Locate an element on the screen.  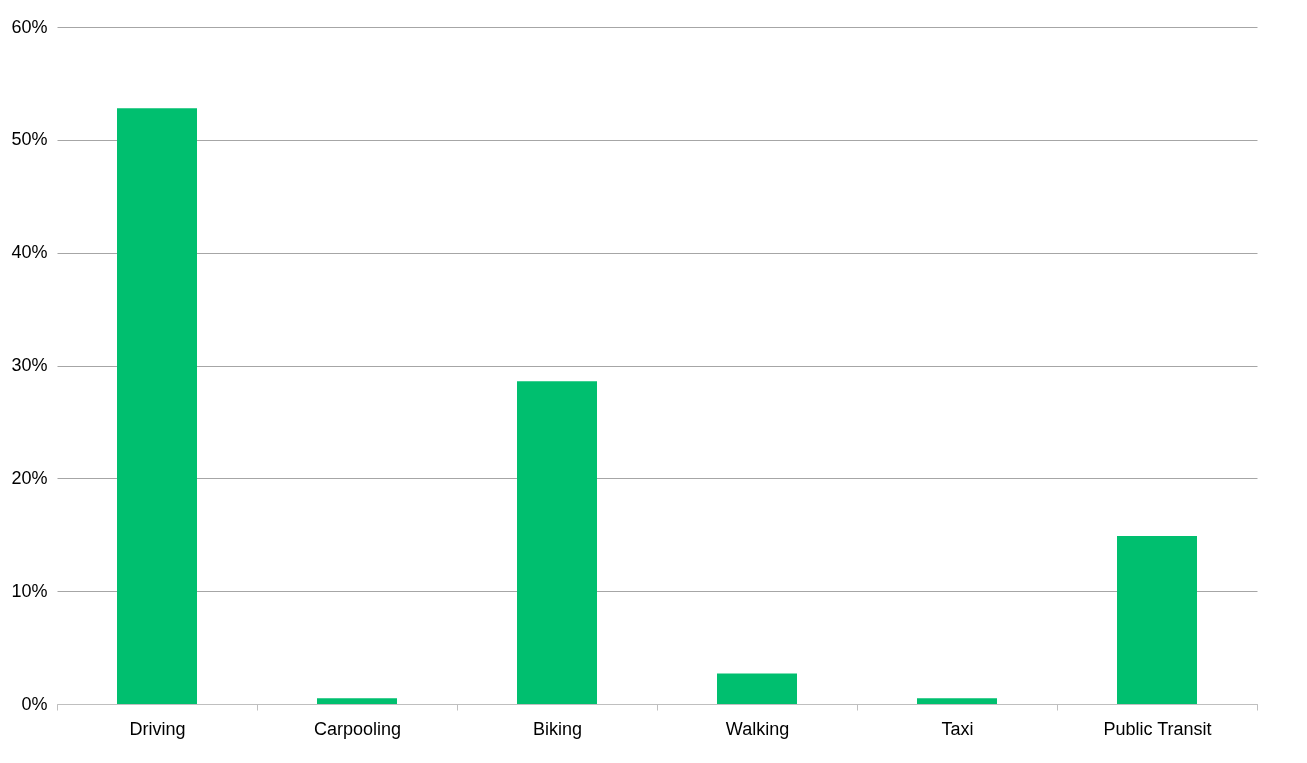
y-tick-label: 50% is located at coordinates (29, 139).